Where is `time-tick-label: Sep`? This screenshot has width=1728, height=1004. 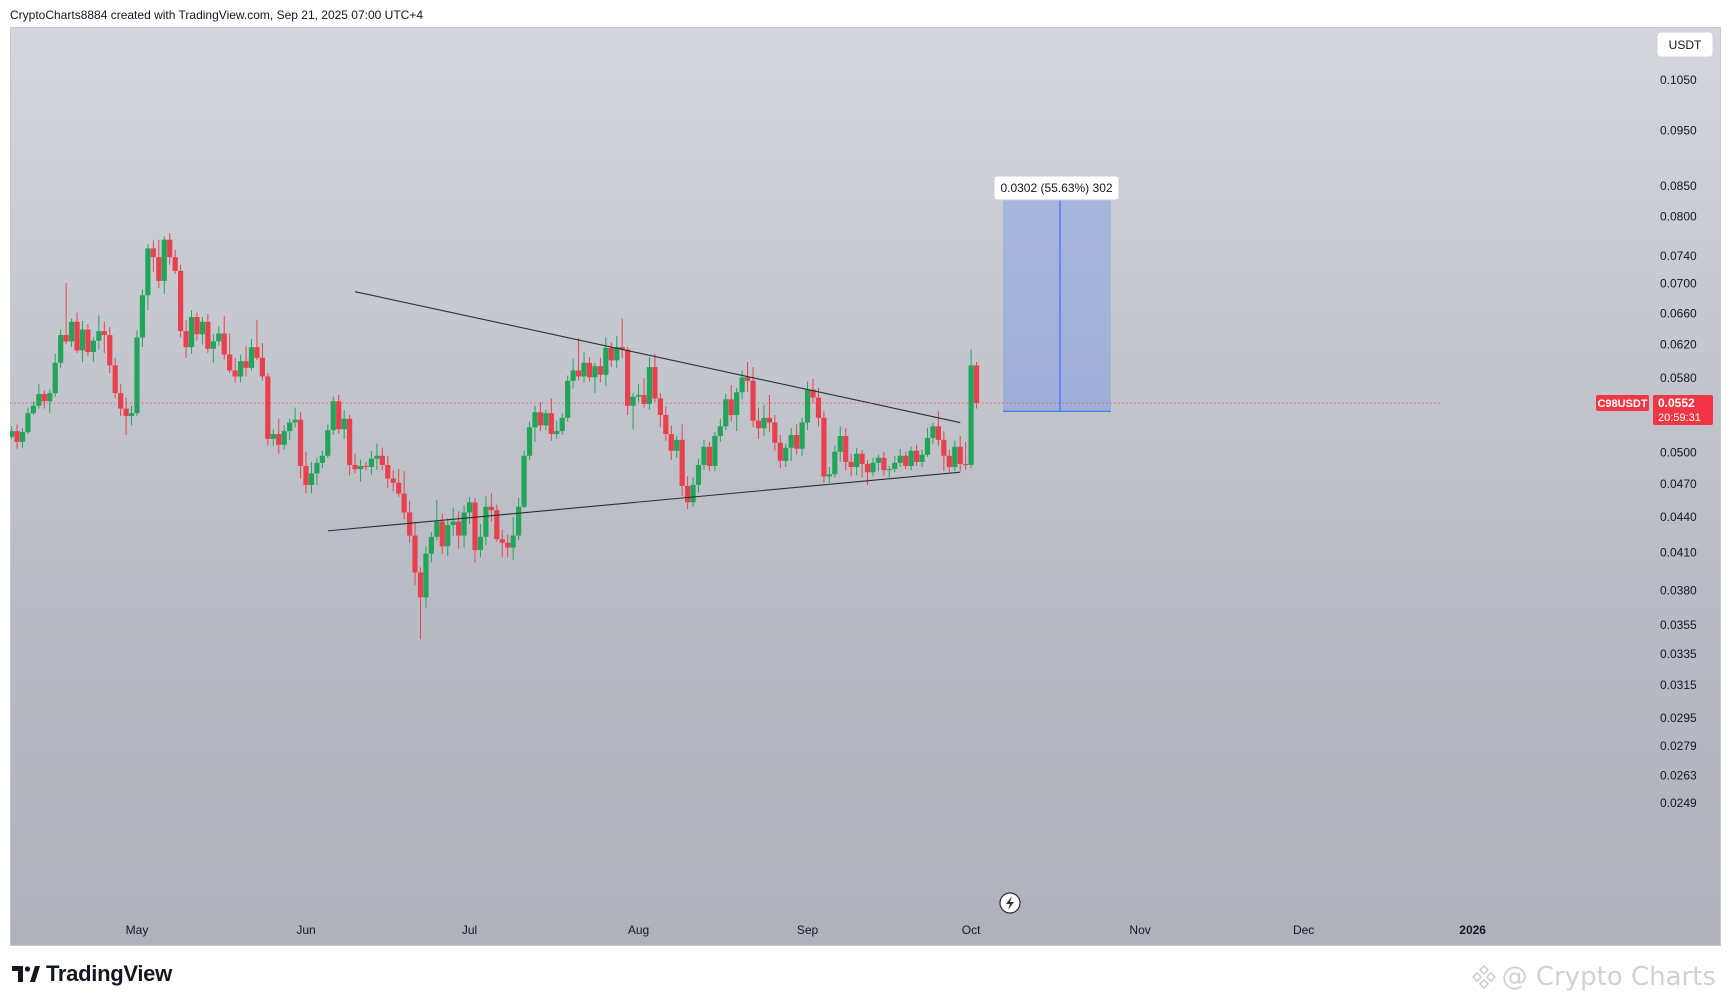 time-tick-label: Sep is located at coordinates (808, 930).